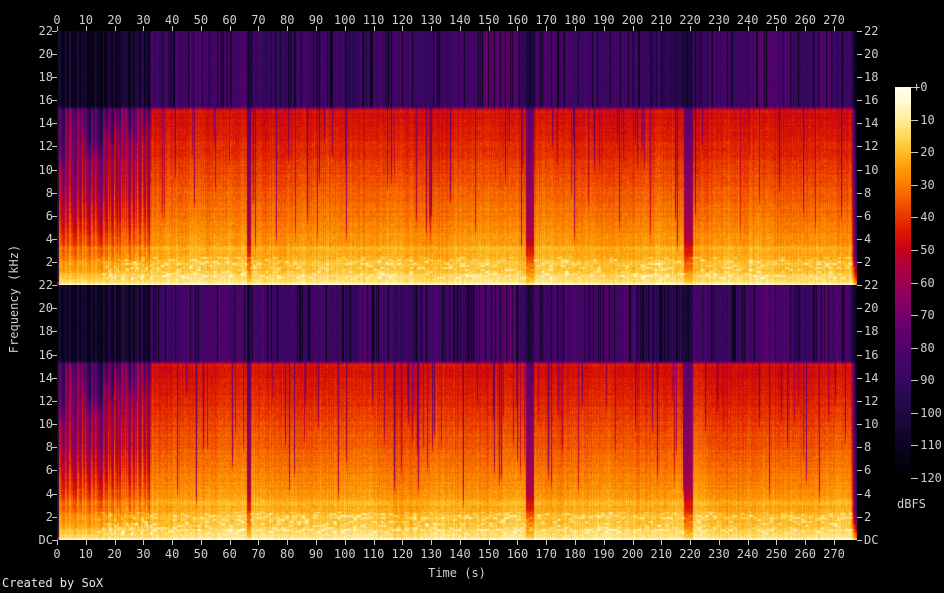 The width and height of the screenshot is (944, 593). Describe the element at coordinates (661, 20) in the screenshot. I see `x-axis-tick-label-top: 210` at that location.